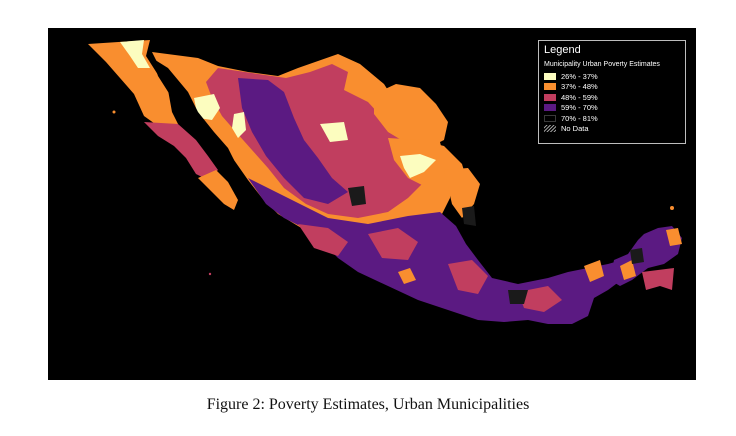 The image size is (736, 436). I want to click on cancun-orange-patch, so click(674, 237).